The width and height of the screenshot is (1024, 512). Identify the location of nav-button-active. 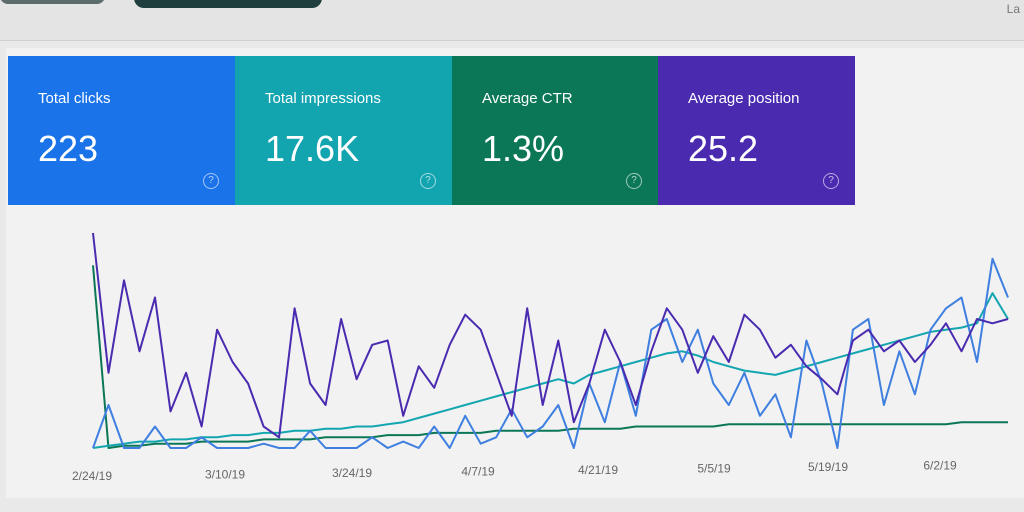
(228, 4).